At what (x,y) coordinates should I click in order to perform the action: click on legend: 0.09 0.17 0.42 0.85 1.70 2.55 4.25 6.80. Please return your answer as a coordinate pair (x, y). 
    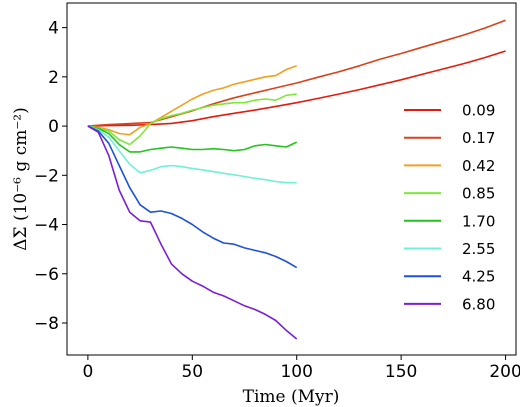
    Looking at the image, I should click on (449, 207).